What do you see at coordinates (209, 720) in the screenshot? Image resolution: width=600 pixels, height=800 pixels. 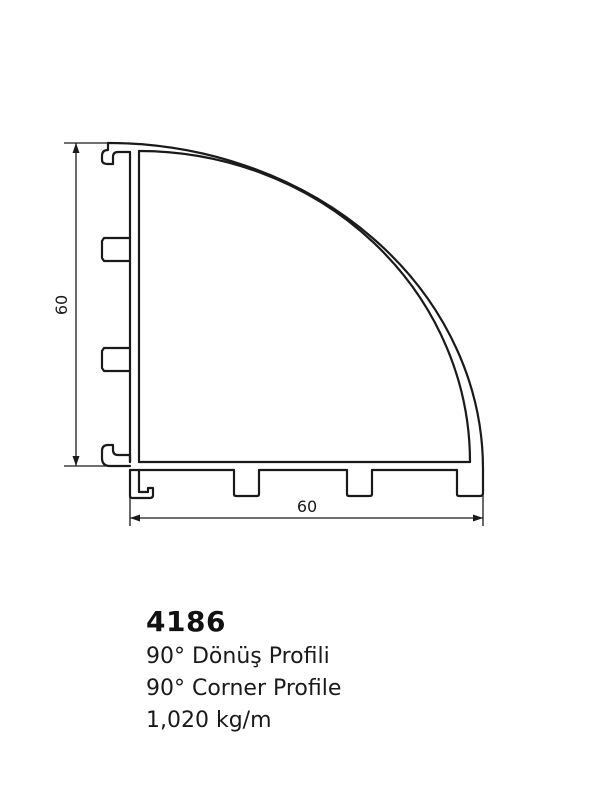 I see `product-weight: 1,020 kg/m` at bounding box center [209, 720].